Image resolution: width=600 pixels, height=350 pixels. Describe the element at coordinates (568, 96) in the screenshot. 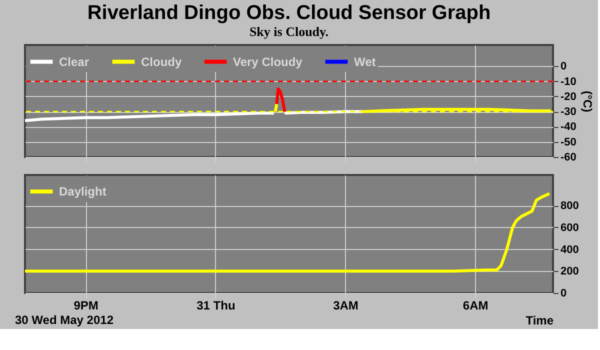

I see `y-tick-label: -20` at that location.